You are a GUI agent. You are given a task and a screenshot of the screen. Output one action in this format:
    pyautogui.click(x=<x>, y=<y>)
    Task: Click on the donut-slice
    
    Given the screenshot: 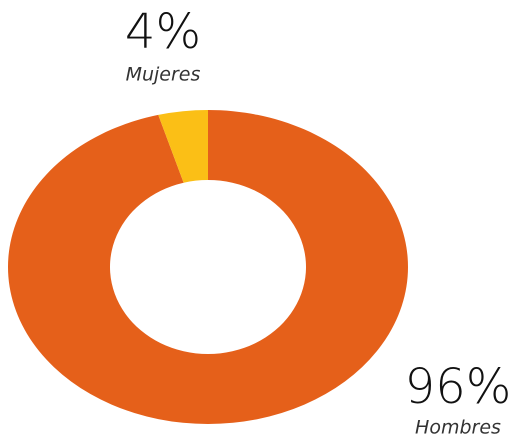 What is the action you would take?
    pyautogui.click(x=183, y=146)
    